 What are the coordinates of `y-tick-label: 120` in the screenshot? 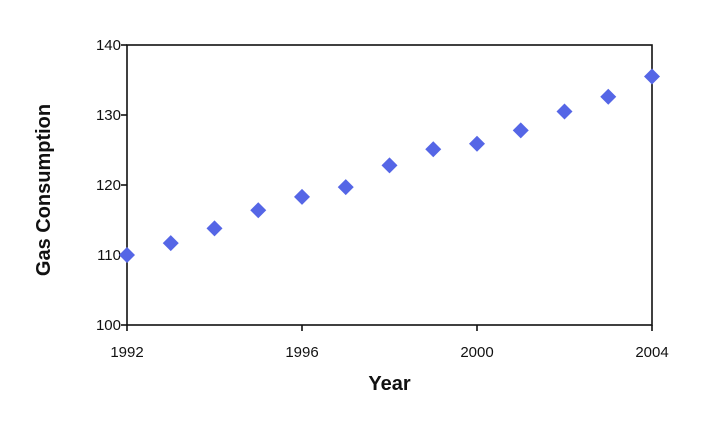 It's located at (108, 185).